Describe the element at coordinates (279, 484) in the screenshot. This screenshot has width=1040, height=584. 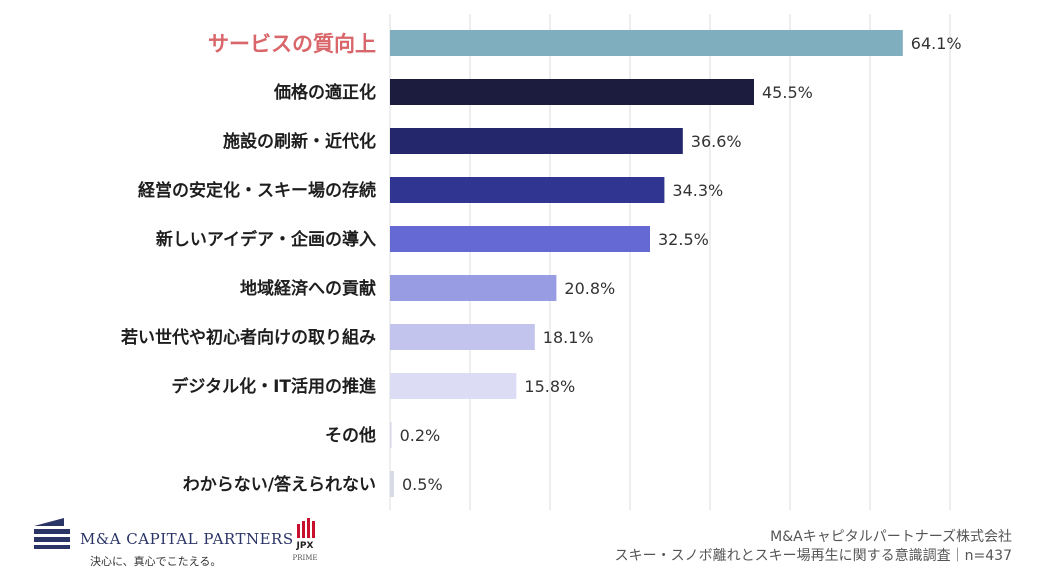
I see `category-label: わからない/答えられない` at that location.